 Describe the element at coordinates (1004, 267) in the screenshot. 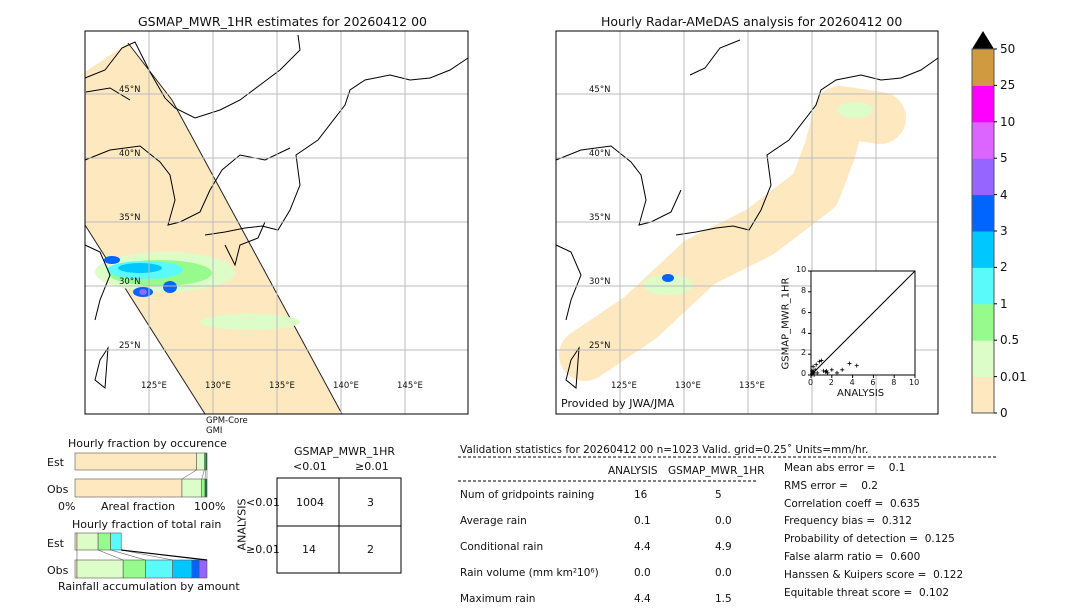

I see `colorbar-tick-label: 2` at that location.